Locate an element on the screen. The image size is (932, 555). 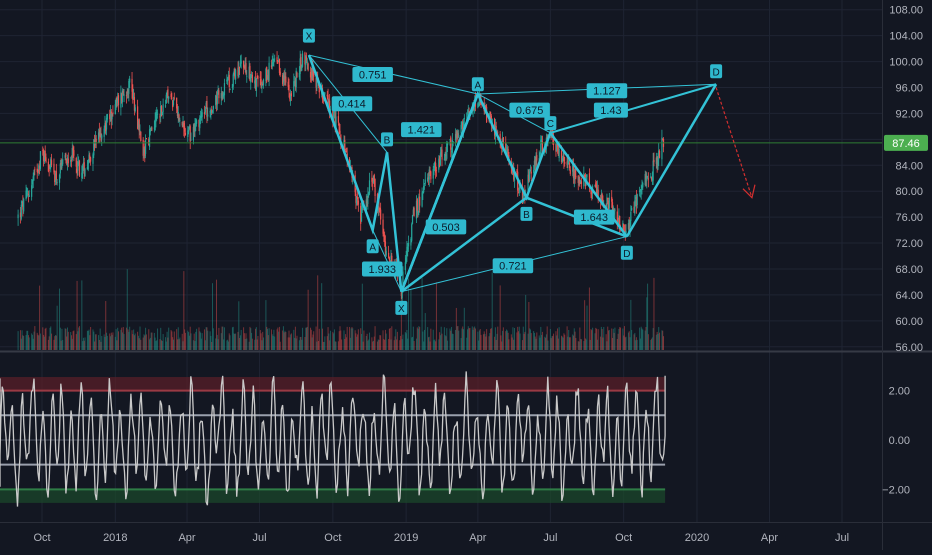
point-label: X is located at coordinates (401, 307).